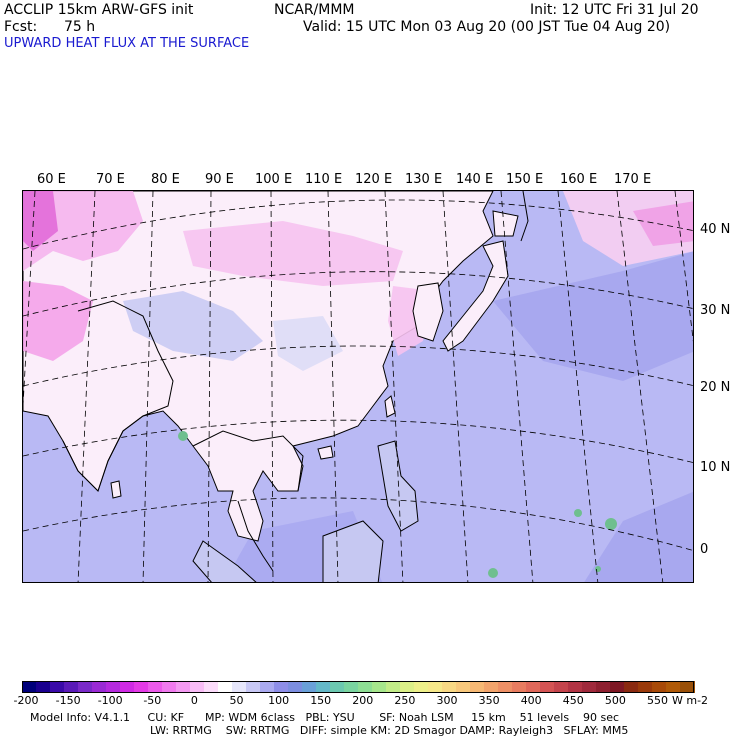 This screenshot has width=740, height=740. Describe the element at coordinates (715, 387) in the screenshot. I see `latitude-label: 20 N` at that location.